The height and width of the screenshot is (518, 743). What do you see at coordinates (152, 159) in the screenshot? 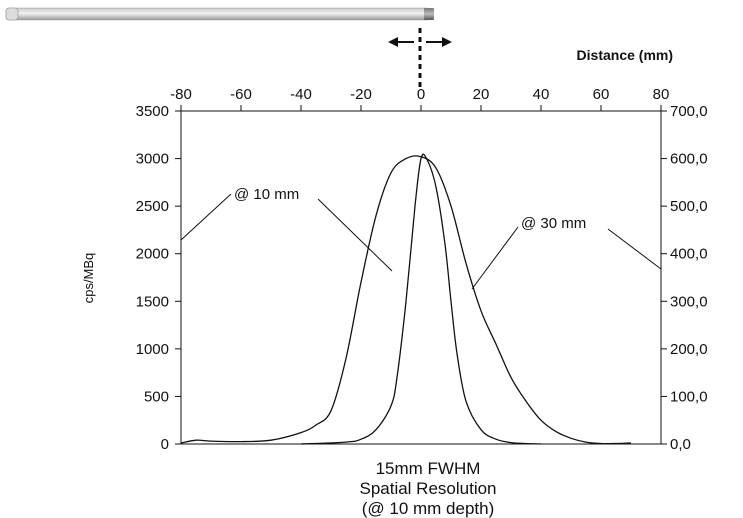
I see `y-tick-label: 3000` at bounding box center [152, 159].